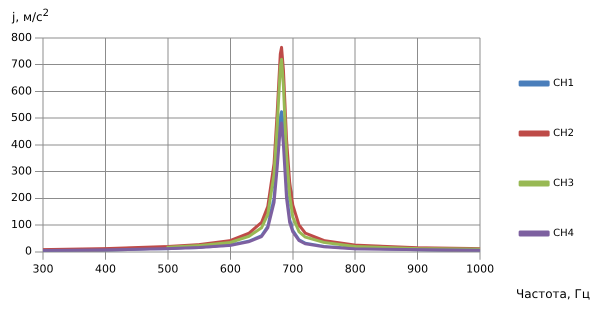 The width and height of the screenshot is (602, 309). What do you see at coordinates (28, 251) in the screenshot?
I see `y-tick-label: 0` at bounding box center [28, 251].